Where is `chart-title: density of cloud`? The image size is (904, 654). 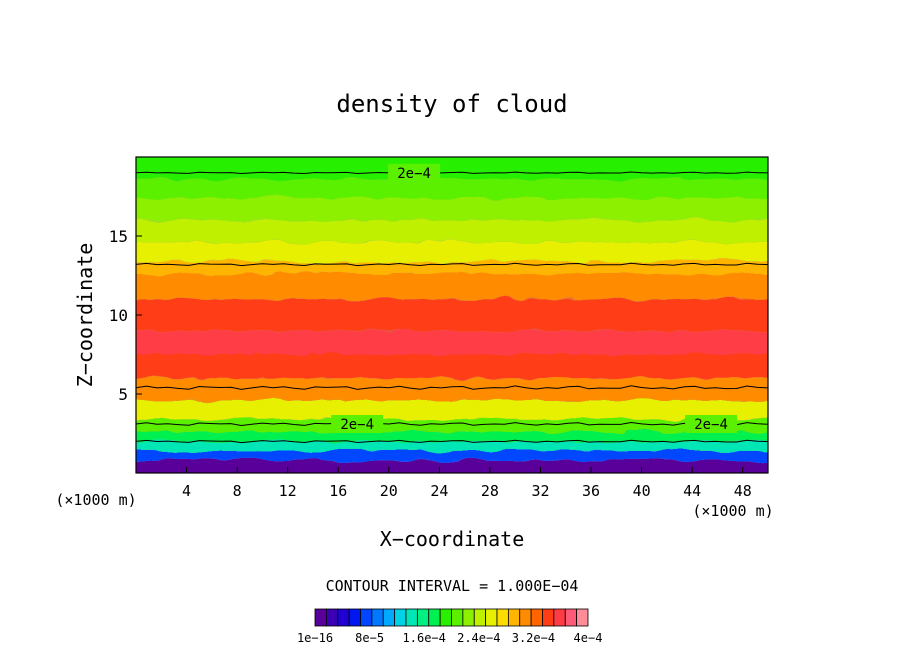
chart-title: density of cloud is located at coordinates (451, 104).